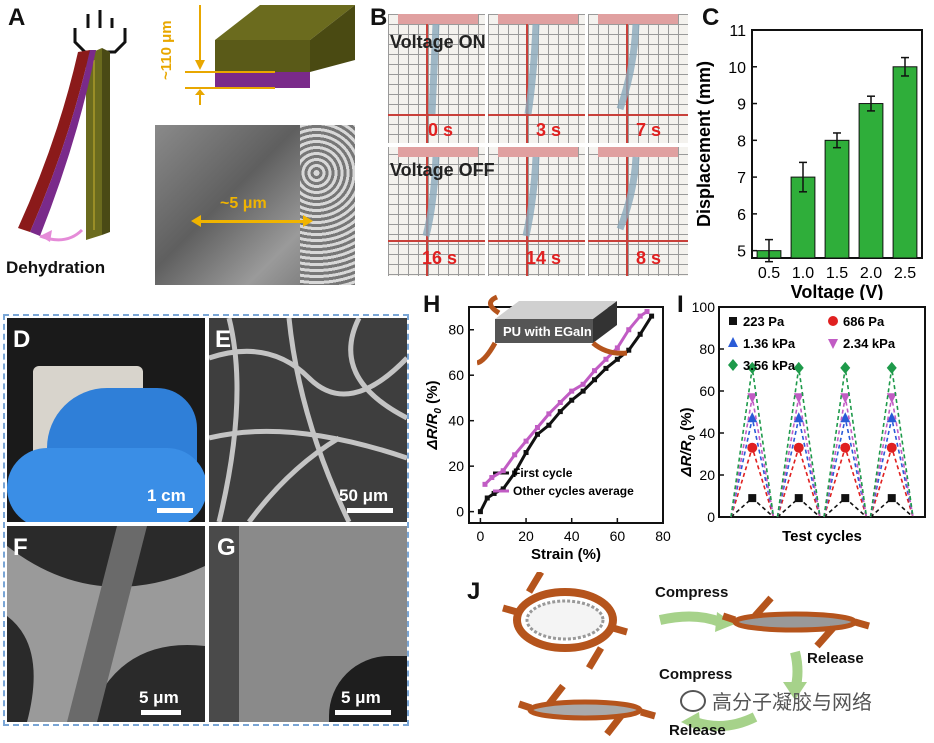 The height and width of the screenshot is (743, 934). I want to click on x-tick-label: 0.5, so click(769, 273).